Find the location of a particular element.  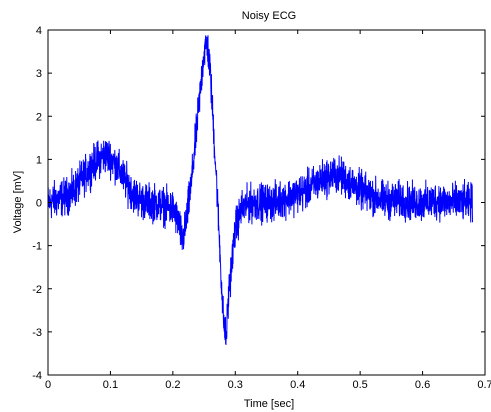

x-axis-label: Time [sec] is located at coordinates (269, 404).